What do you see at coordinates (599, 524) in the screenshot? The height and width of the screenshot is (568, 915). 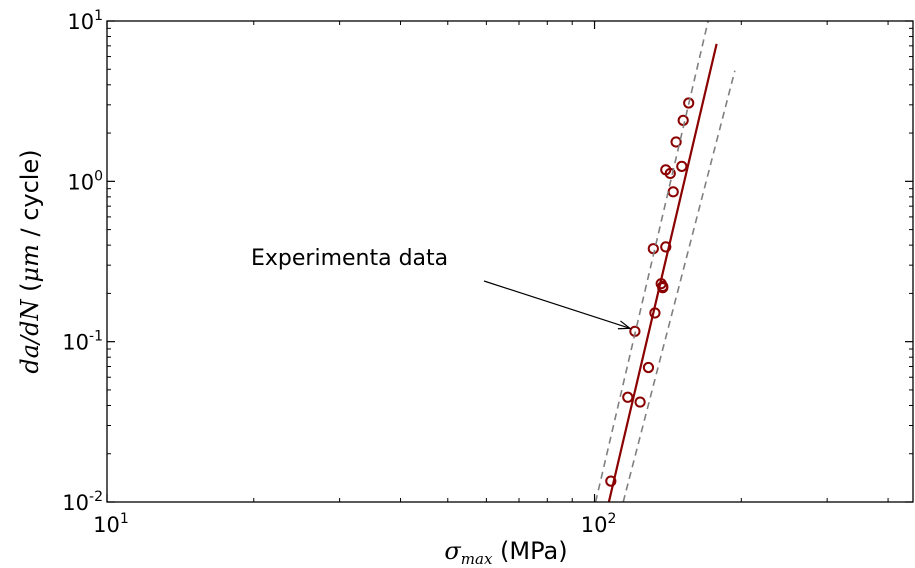 I see `x-tick-label: 102` at bounding box center [599, 524].